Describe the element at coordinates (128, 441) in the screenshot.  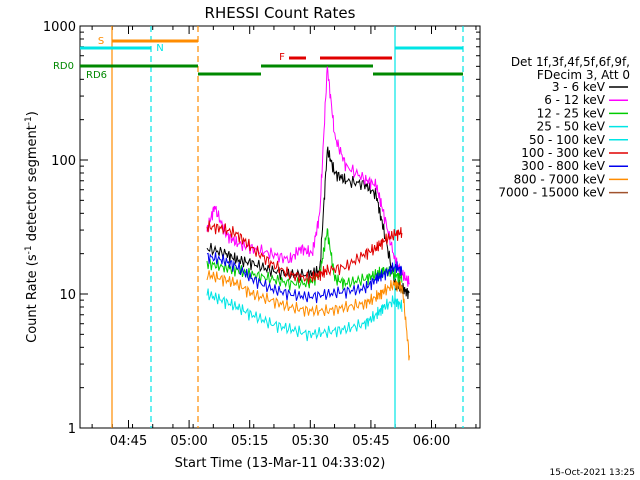
I see `x-tick-label: 04:45` at that location.